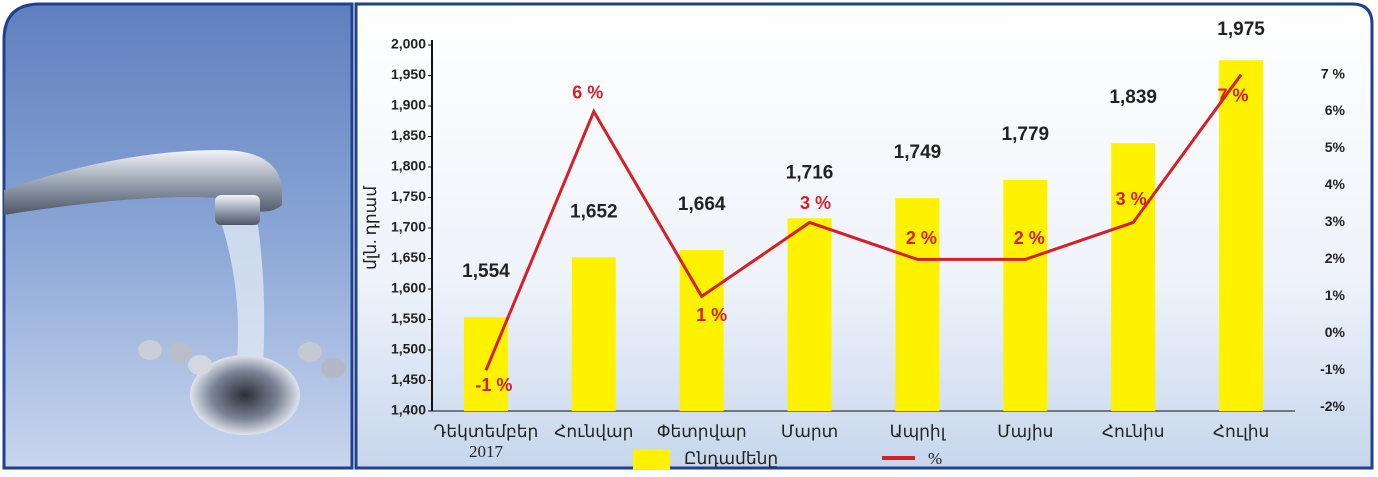 The width and height of the screenshot is (1378, 477). What do you see at coordinates (1133, 431) in the screenshot?
I see `x-tick-label: Հունիս` at bounding box center [1133, 431].